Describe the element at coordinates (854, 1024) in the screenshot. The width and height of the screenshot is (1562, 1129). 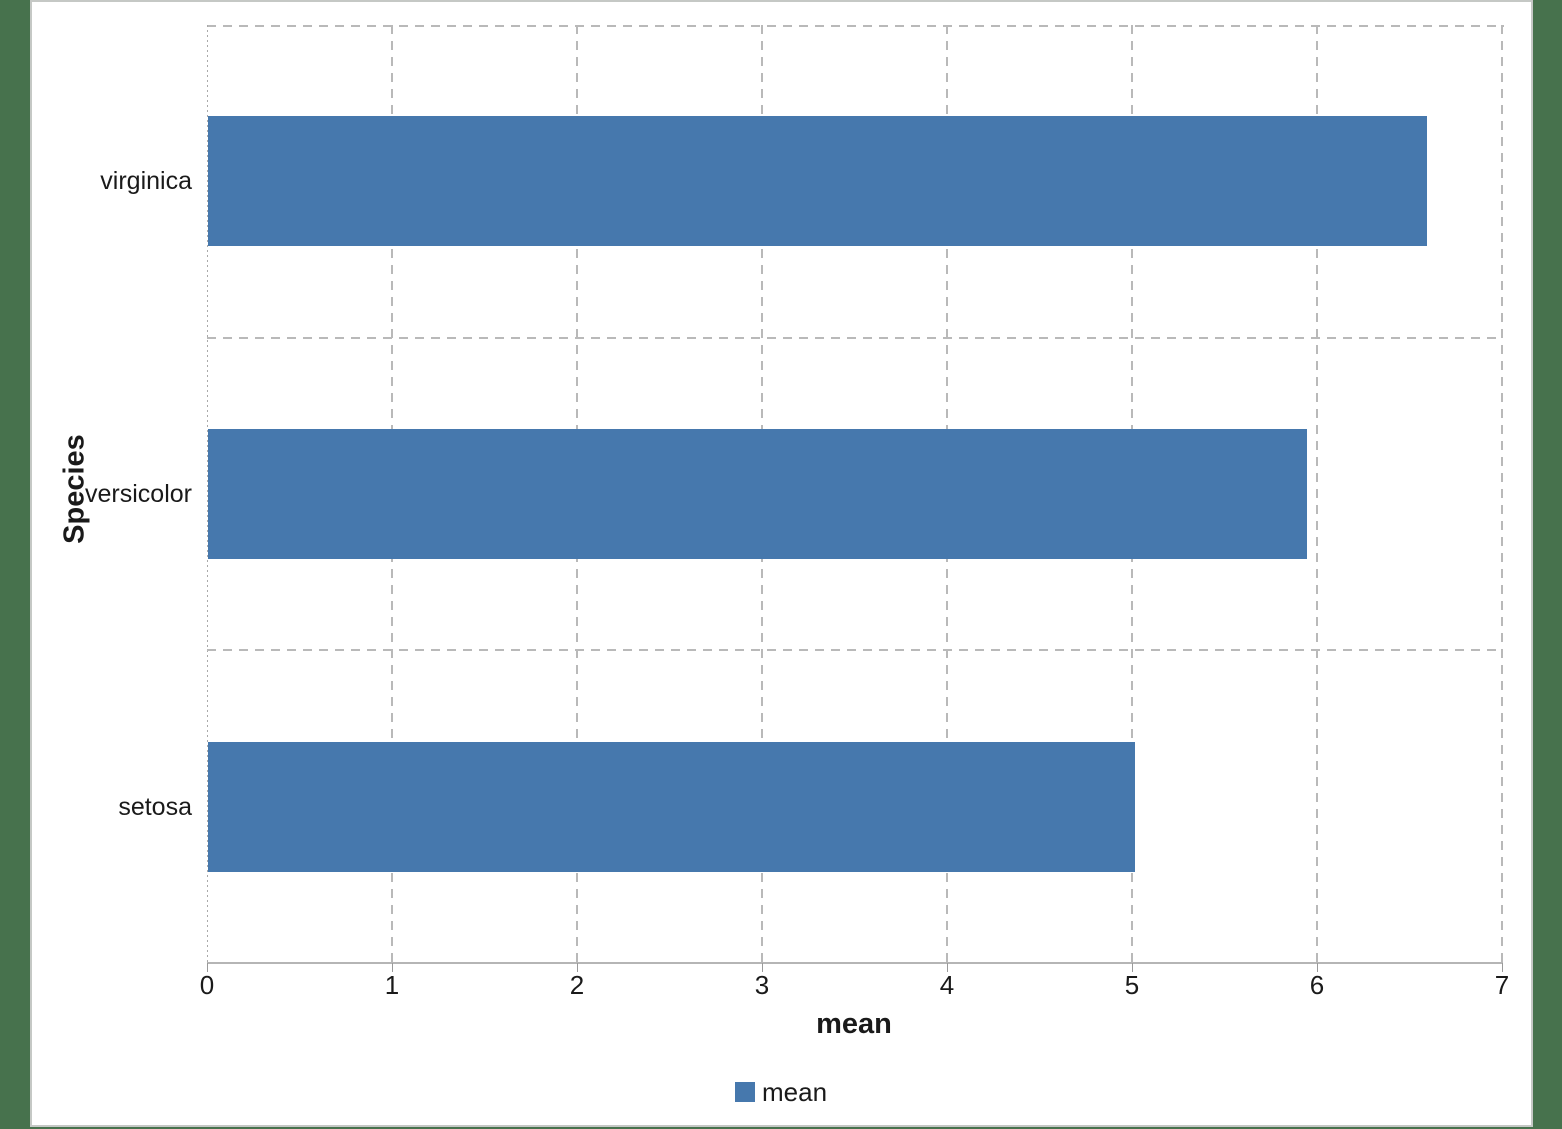
I see `x-axis-title: mean` at that location.